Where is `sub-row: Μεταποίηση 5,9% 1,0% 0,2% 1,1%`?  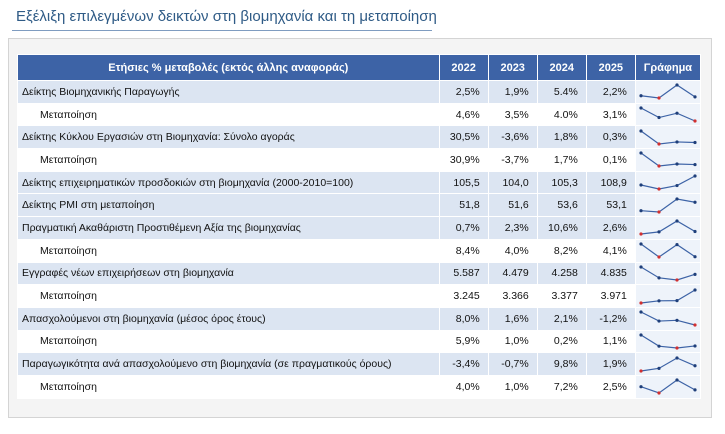
sub-row: Μεταποίηση 5,9% 1,0% 0,2% 1,1% is located at coordinates (359, 341).